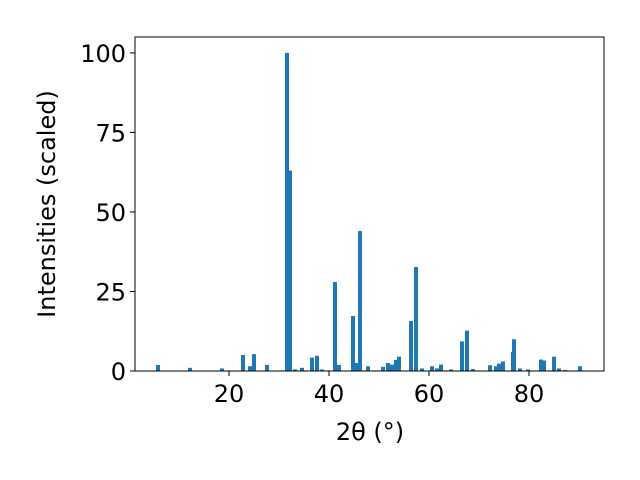 The height and width of the screenshot is (480, 640). What do you see at coordinates (118, 372) in the screenshot?
I see `y-tick-label: 0` at bounding box center [118, 372].